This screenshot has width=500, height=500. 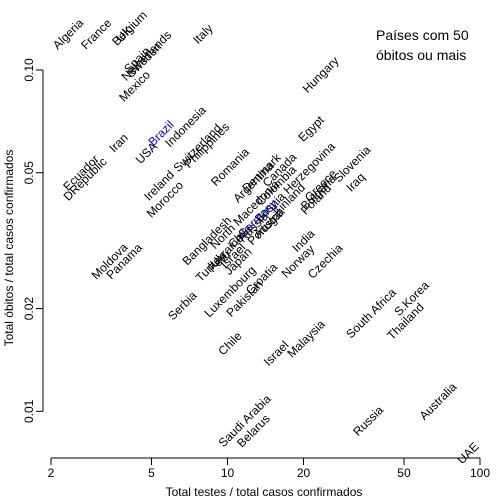 What do you see at coordinates (368, 421) in the screenshot?
I see `point-label-russia: Russia` at bounding box center [368, 421].